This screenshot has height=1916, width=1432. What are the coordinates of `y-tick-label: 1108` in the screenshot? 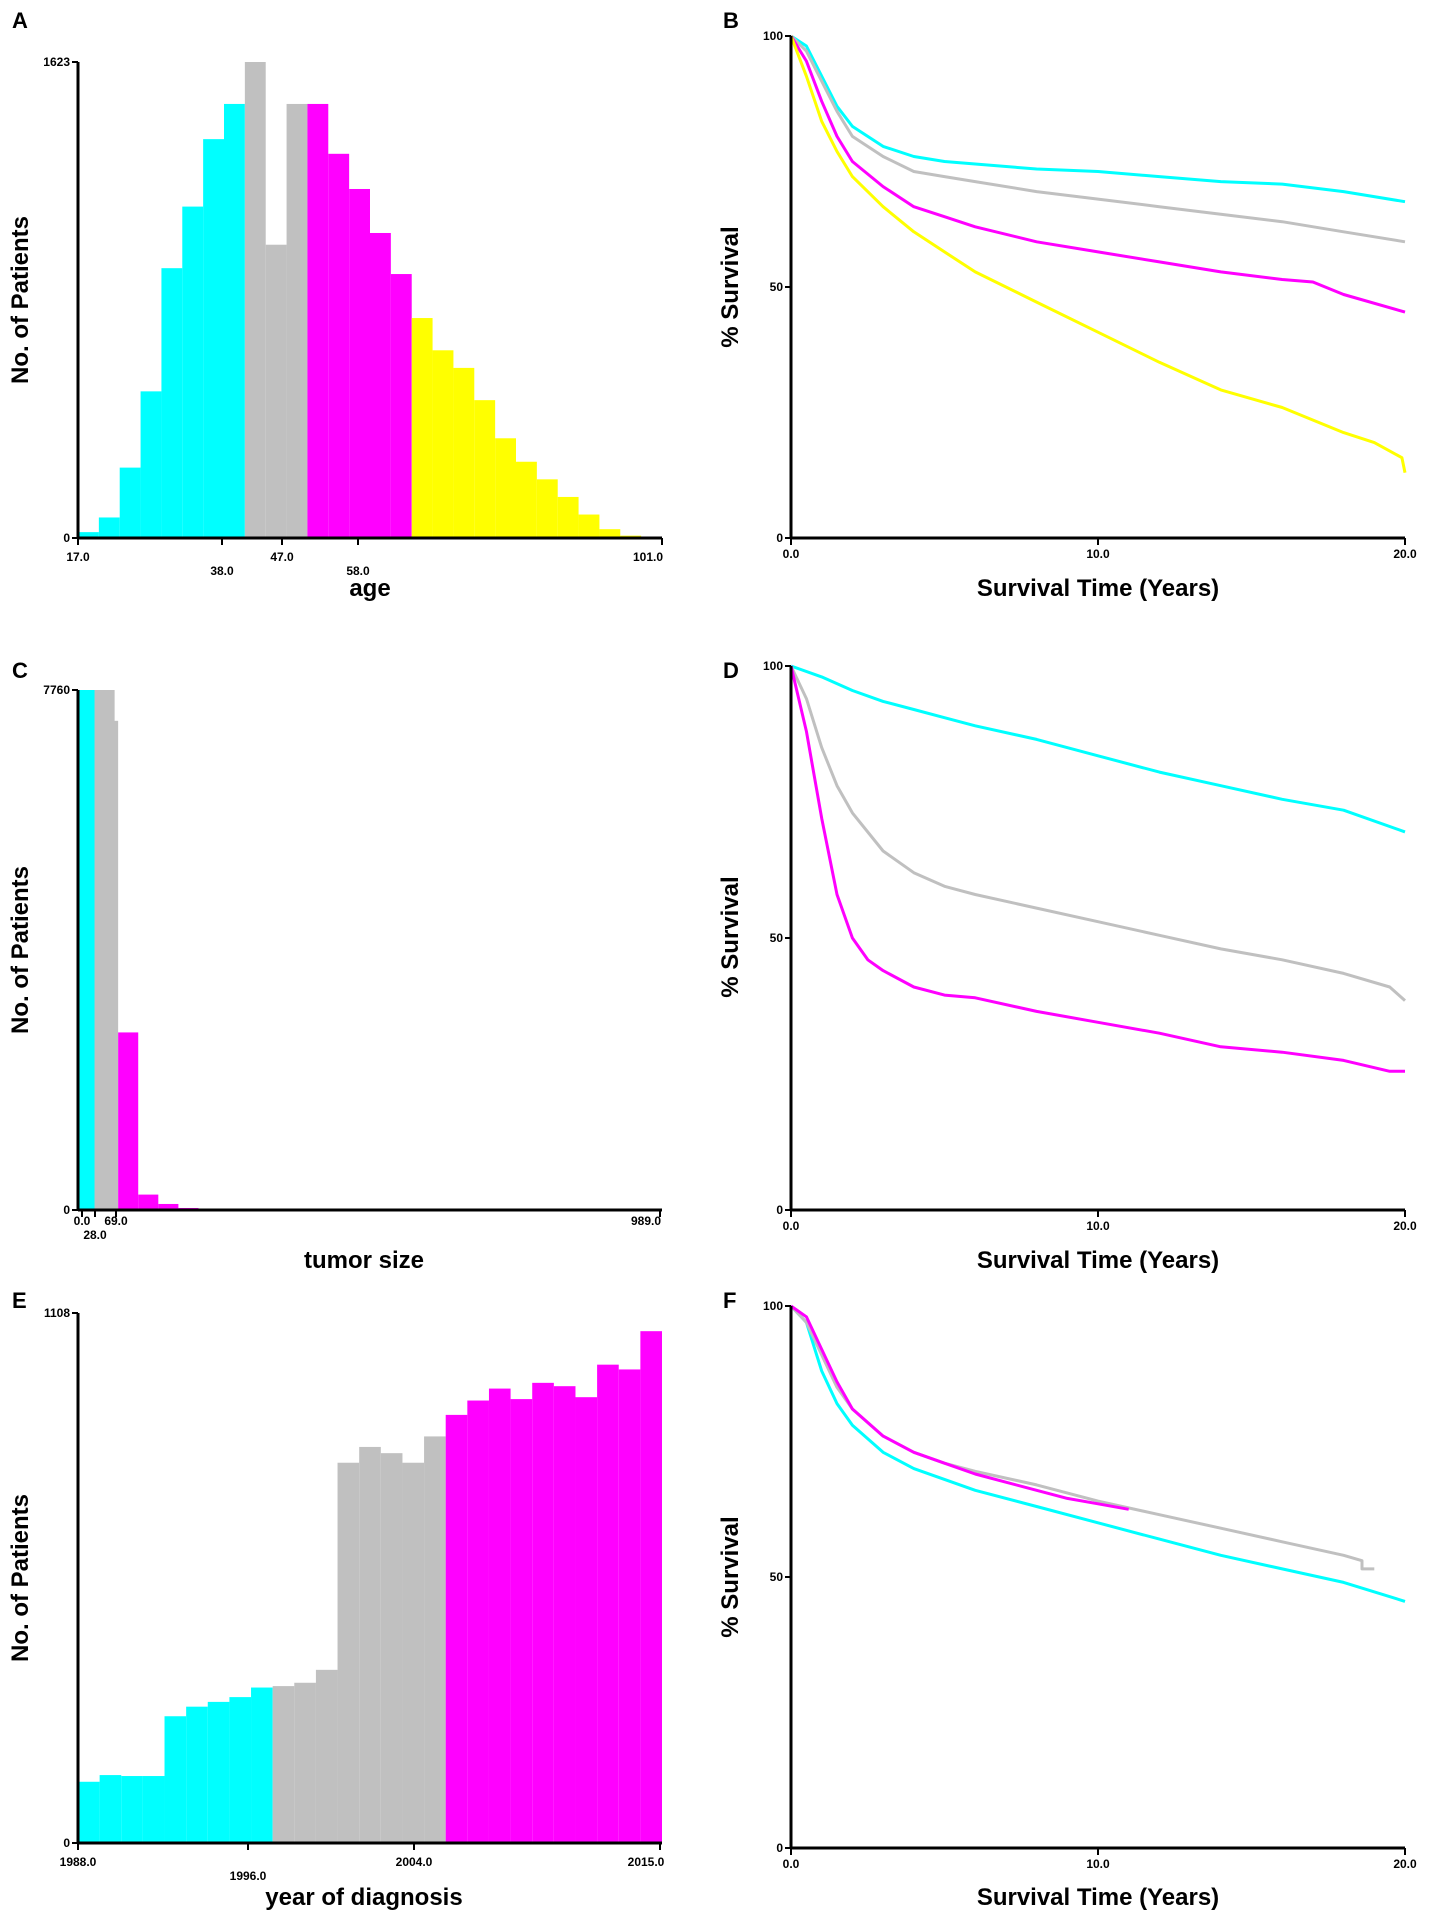 It's located at (57, 1313).